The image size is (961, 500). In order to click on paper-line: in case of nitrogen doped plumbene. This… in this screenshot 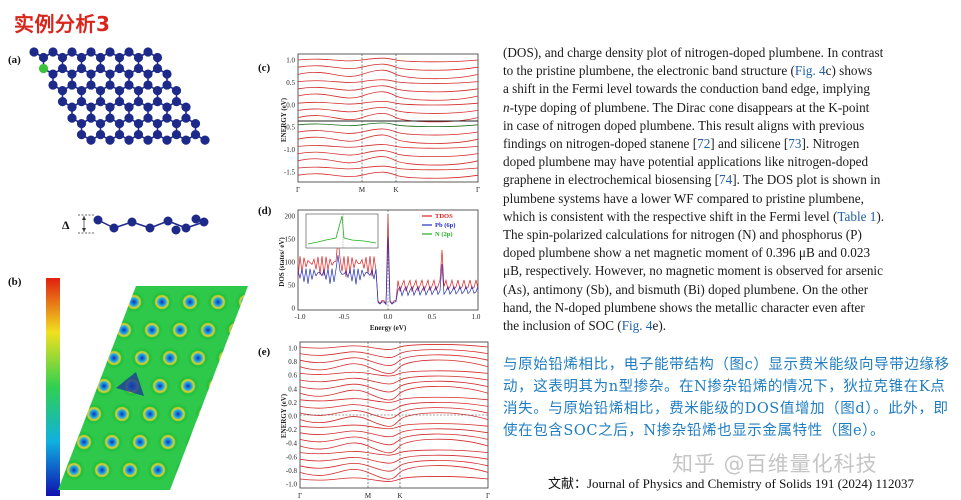, I will do `click(684, 125)`.